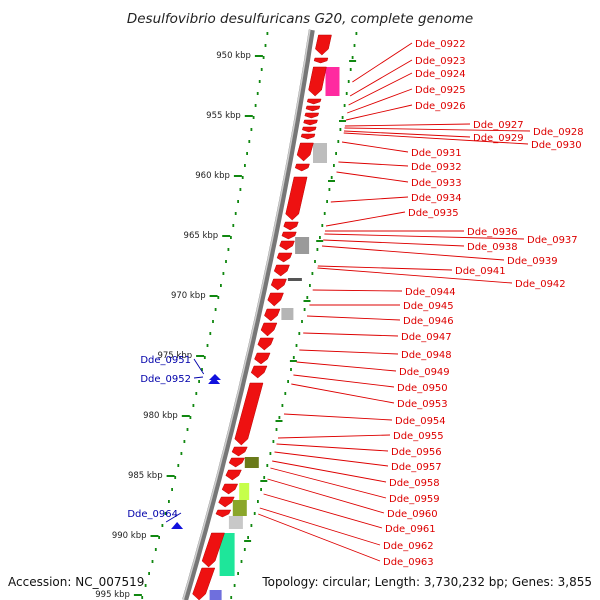  I want to click on gene-label: Dde_0924, so click(440, 74).